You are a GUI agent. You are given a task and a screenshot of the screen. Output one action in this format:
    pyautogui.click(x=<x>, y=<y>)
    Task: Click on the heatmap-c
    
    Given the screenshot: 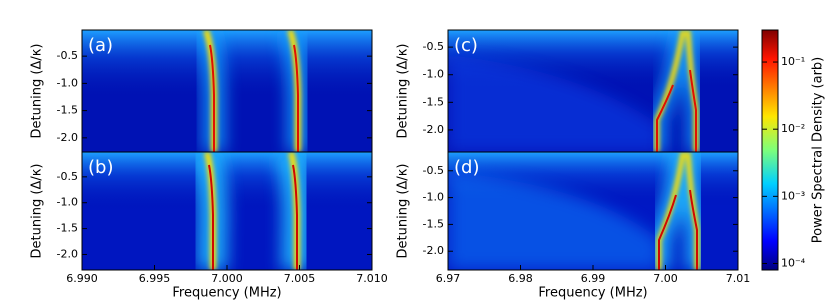 What is the action you would take?
    pyautogui.click(x=593, y=91)
    